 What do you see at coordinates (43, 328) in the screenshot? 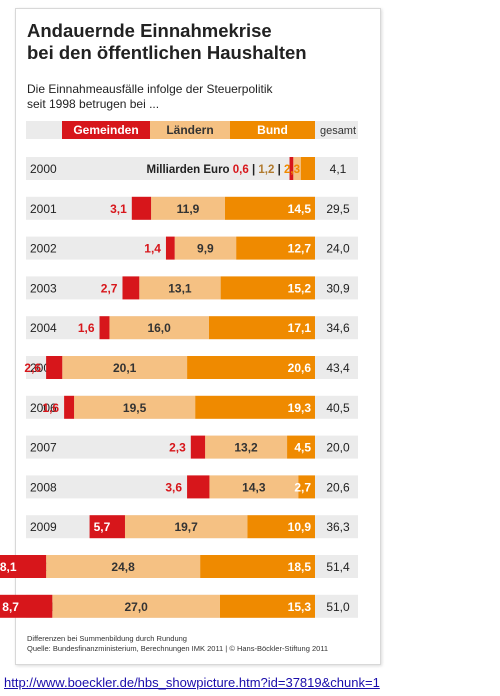
I see `year-label: 2004` at bounding box center [43, 328].